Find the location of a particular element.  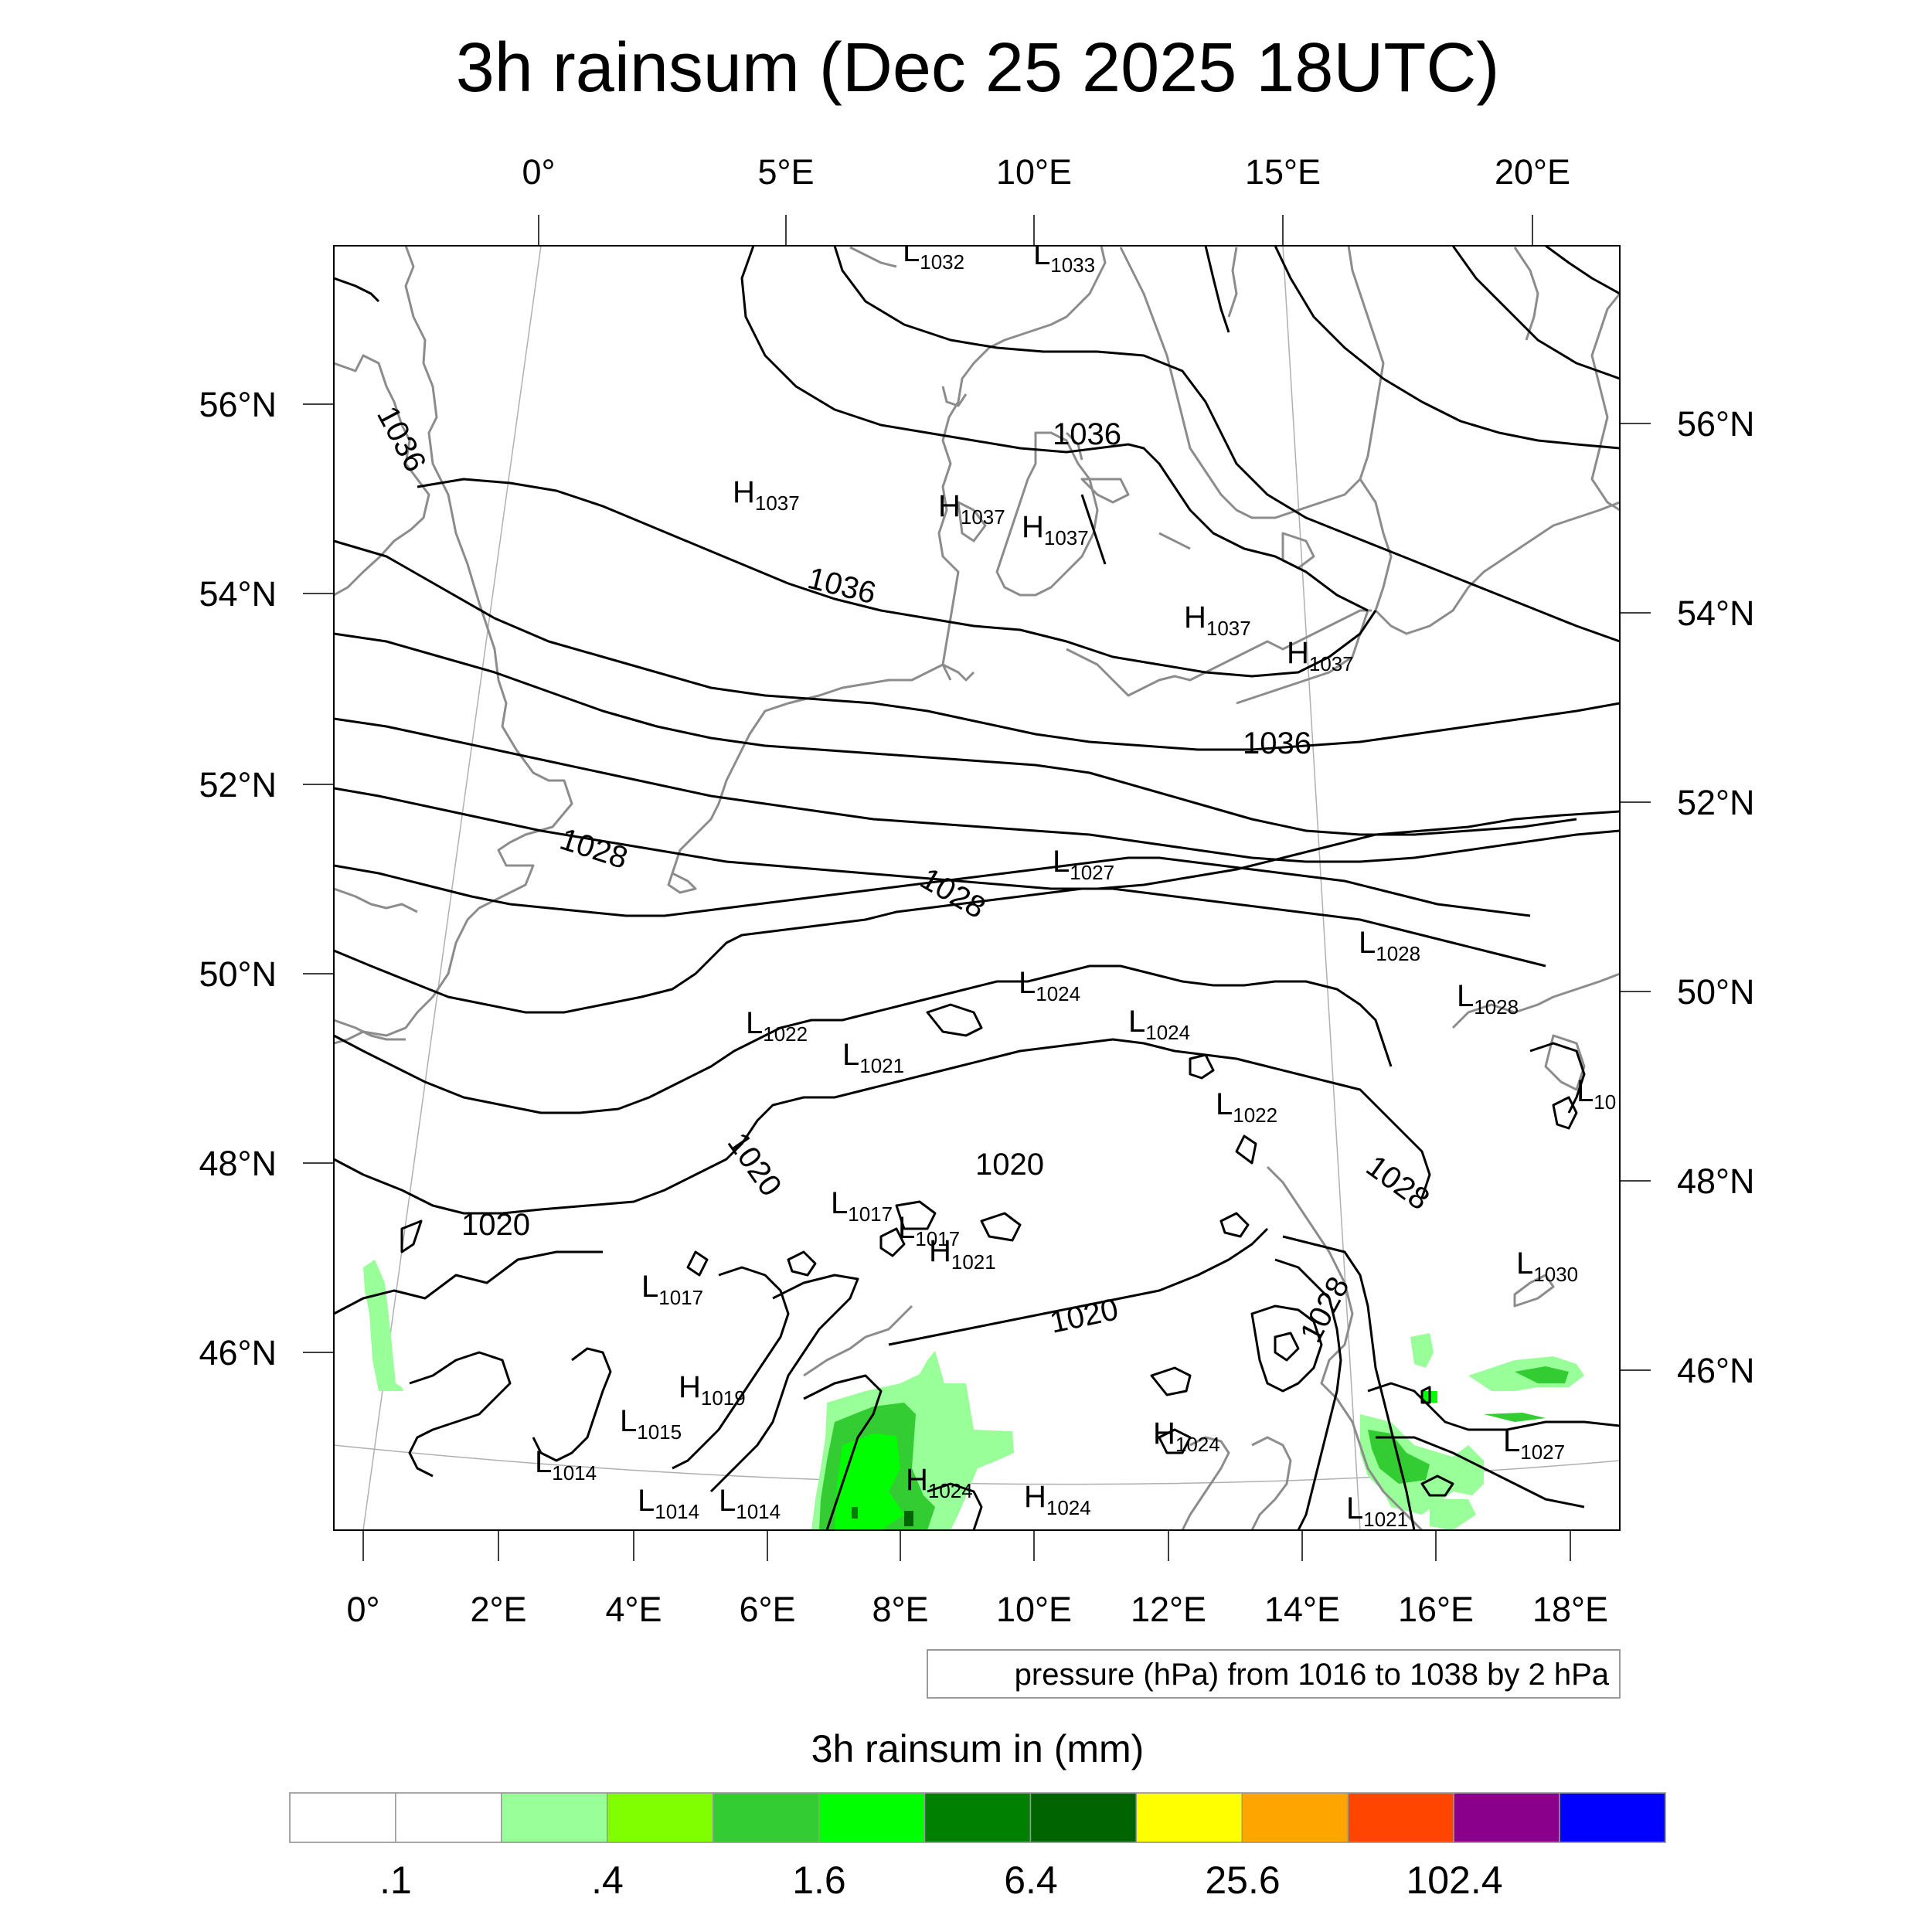

right-latitude-labels: 56°N 54°N 52°N 50°N 48°N 46°N is located at coordinates (1716, 897).